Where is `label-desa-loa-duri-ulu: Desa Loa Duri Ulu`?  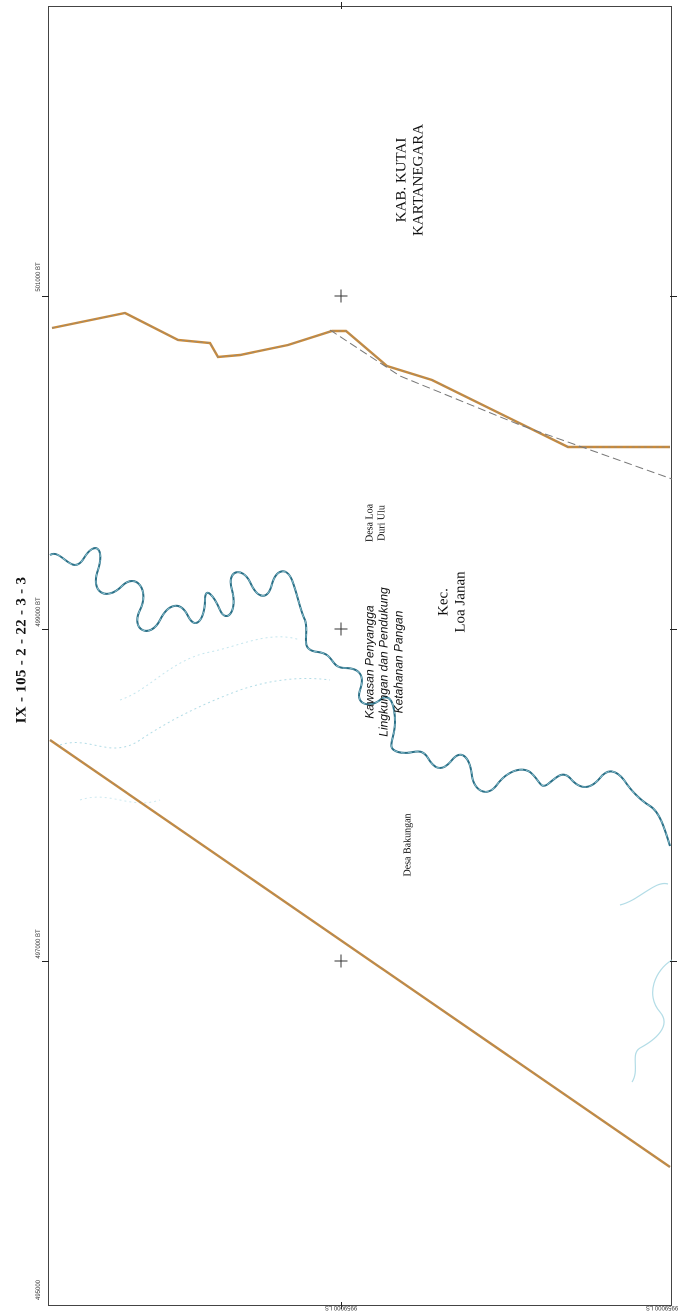 label-desa-loa-duri-ulu: Desa Loa Duri Ulu is located at coordinates (376, 523).